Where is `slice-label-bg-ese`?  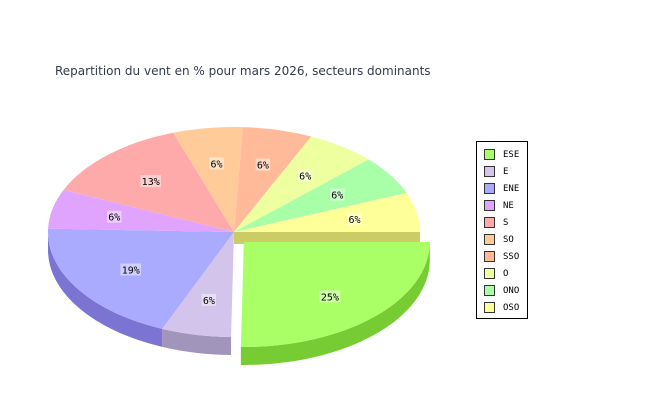 slice-label-bg-ese is located at coordinates (330, 296).